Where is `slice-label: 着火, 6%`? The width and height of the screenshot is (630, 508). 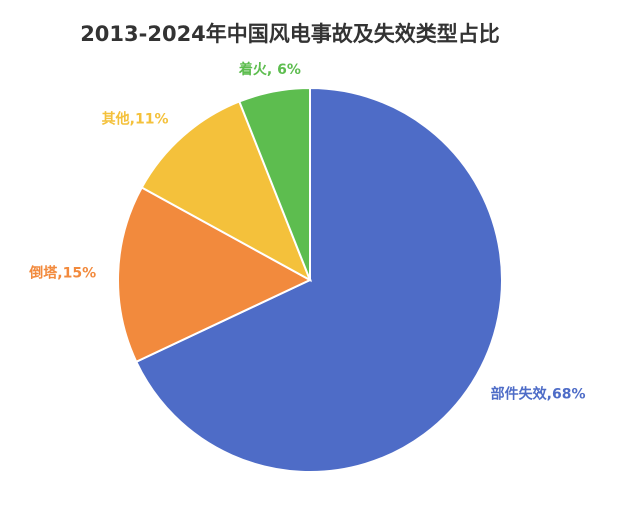 slice-label: 着火, 6% is located at coordinates (269, 69).